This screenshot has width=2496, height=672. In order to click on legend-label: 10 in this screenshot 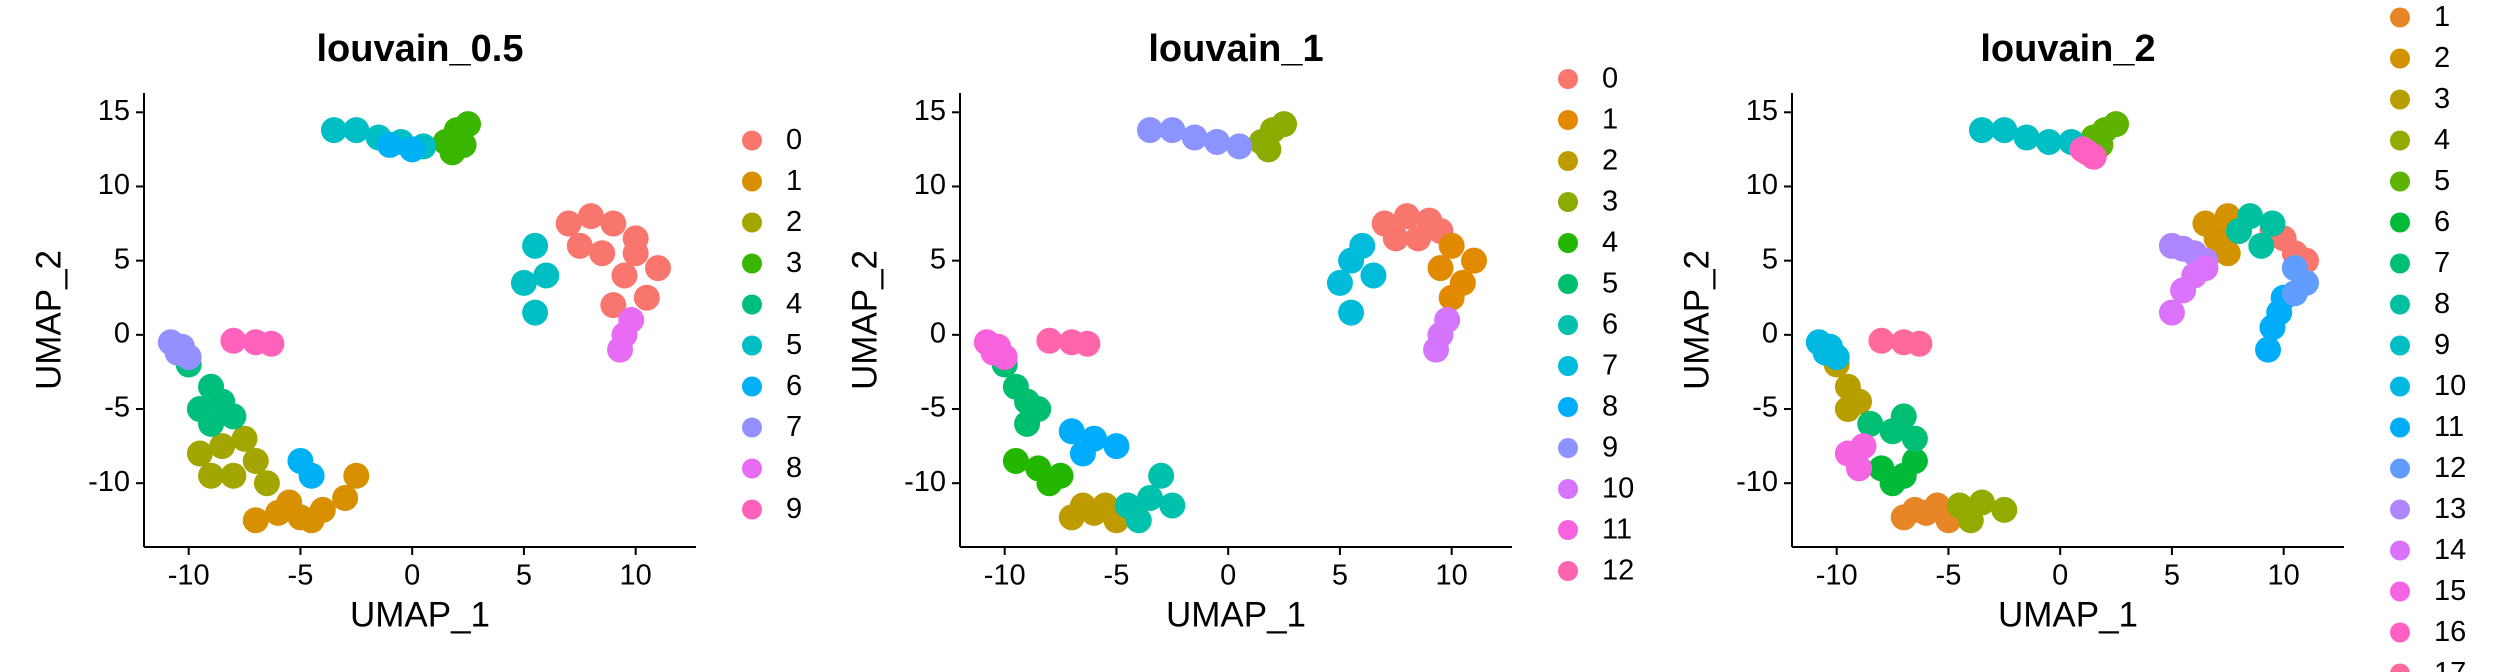, I will do `click(2450, 386)`.